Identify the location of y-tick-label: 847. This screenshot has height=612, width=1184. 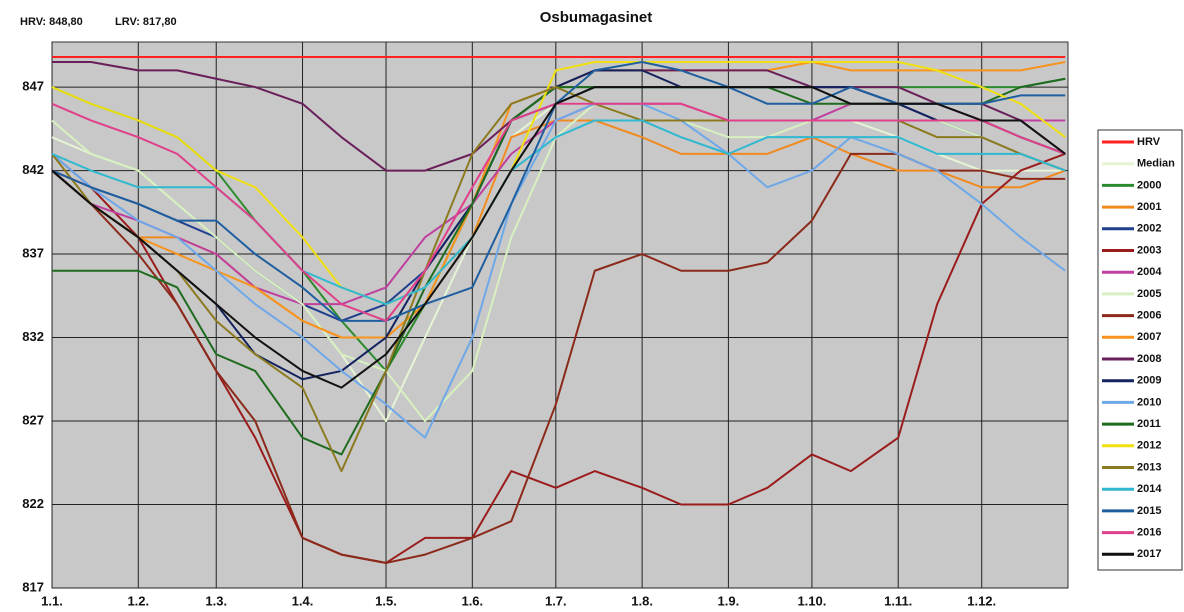
(33, 86).